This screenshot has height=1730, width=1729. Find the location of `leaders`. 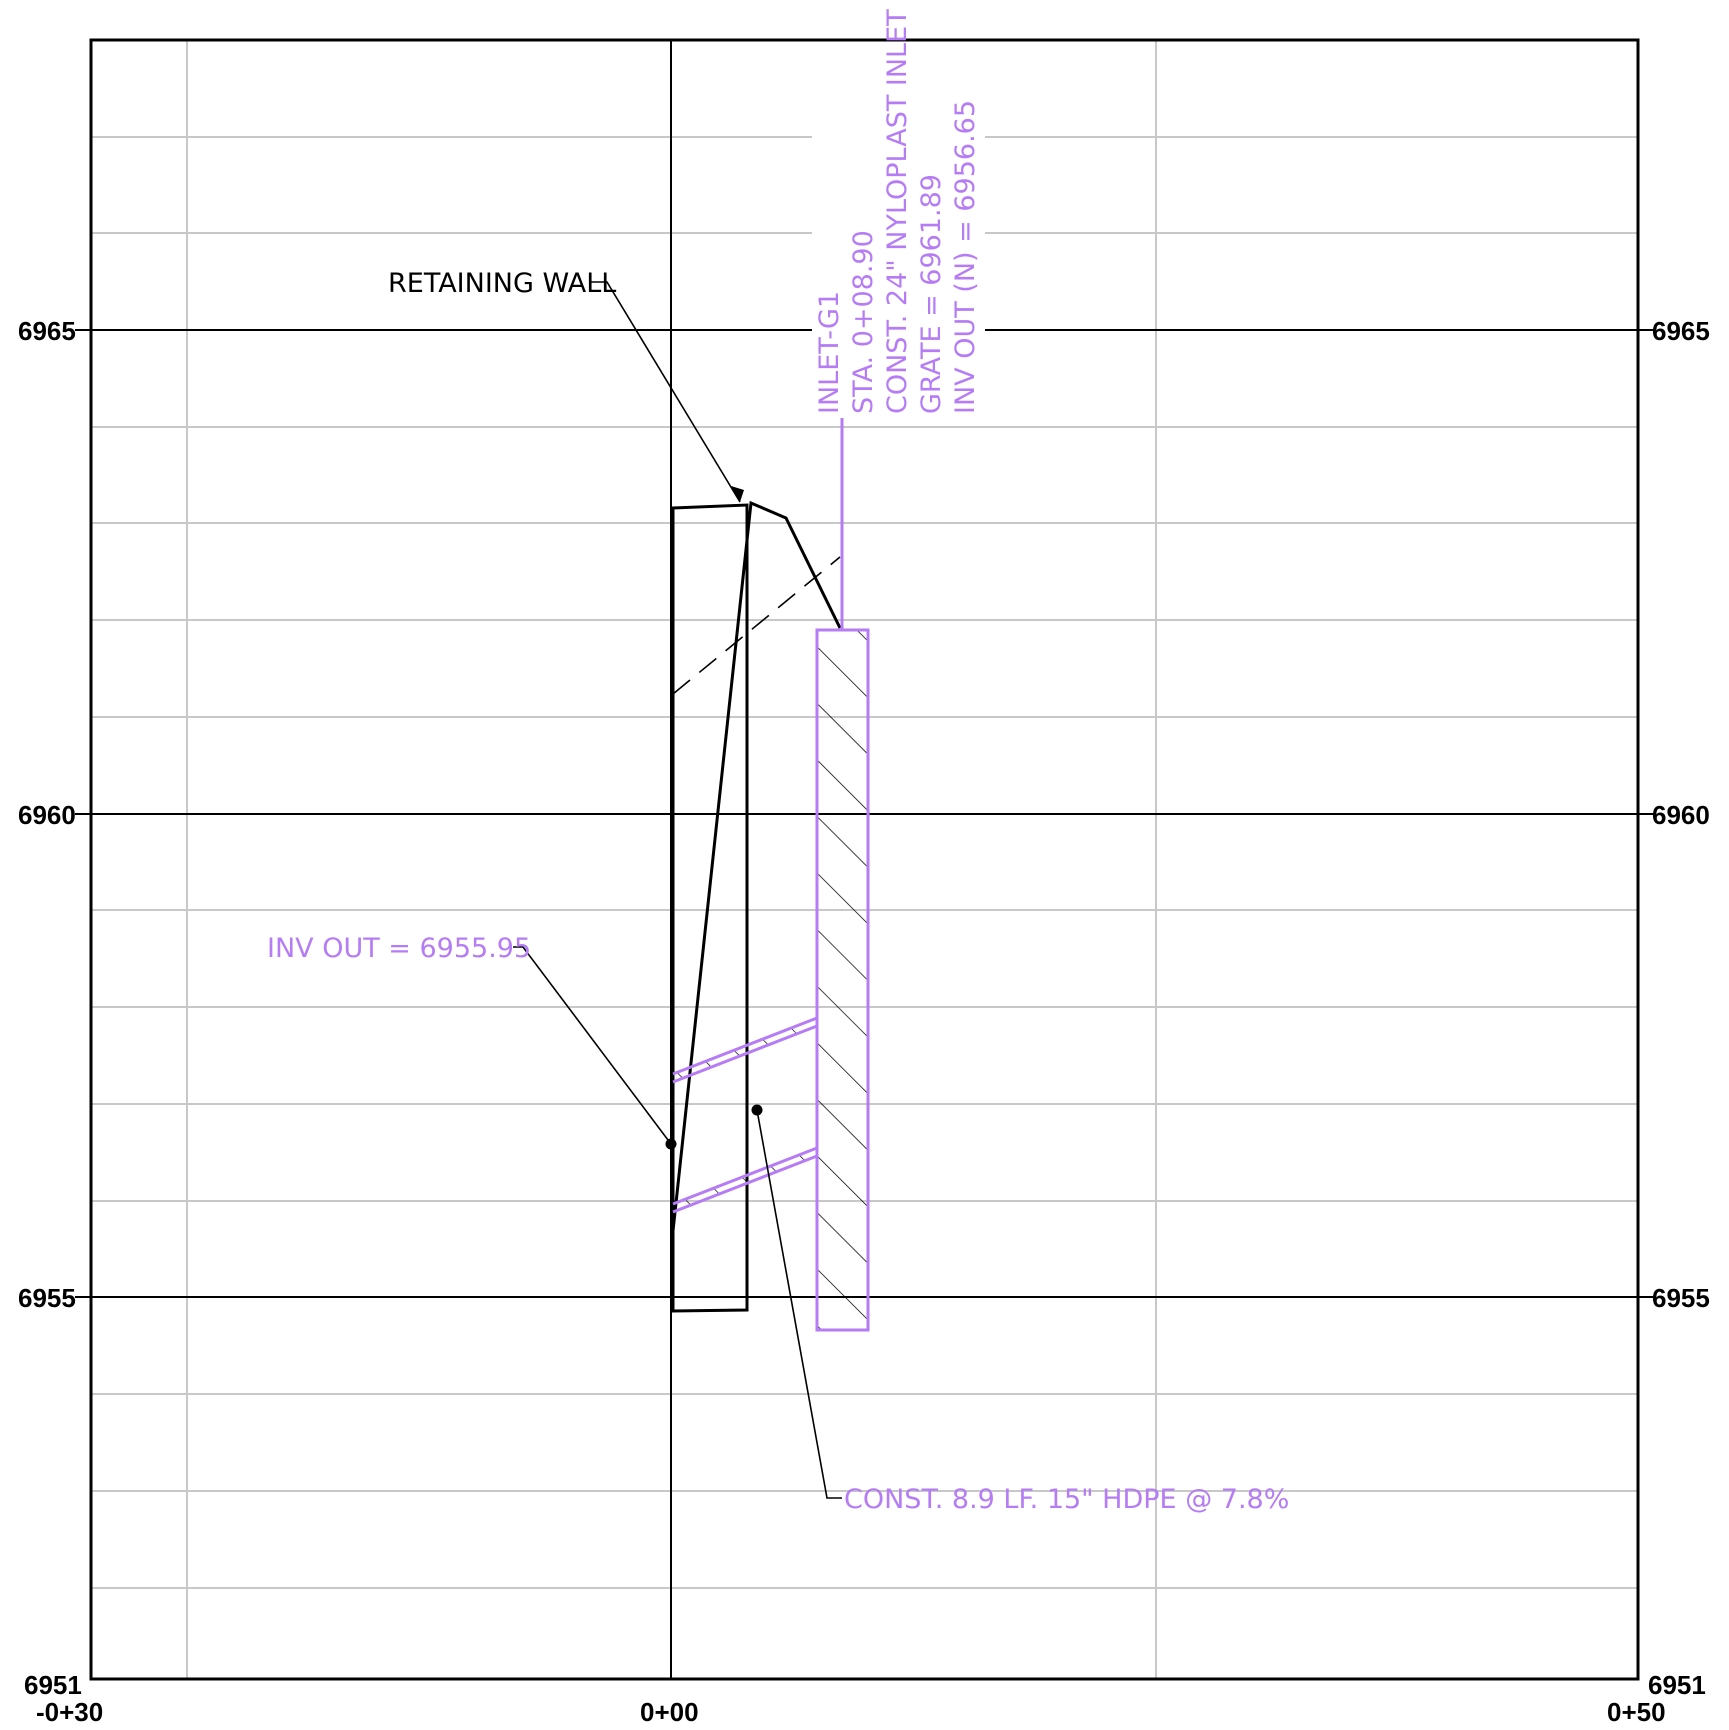

leaders is located at coordinates (677, 890).